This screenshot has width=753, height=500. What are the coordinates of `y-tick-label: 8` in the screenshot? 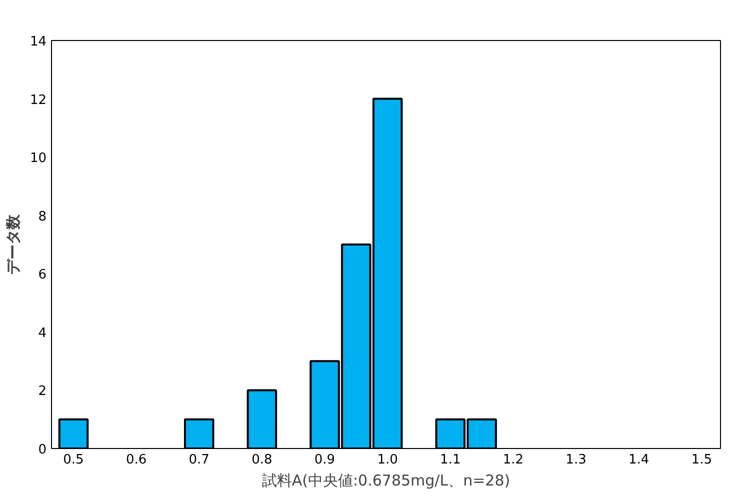 It's located at (42, 216).